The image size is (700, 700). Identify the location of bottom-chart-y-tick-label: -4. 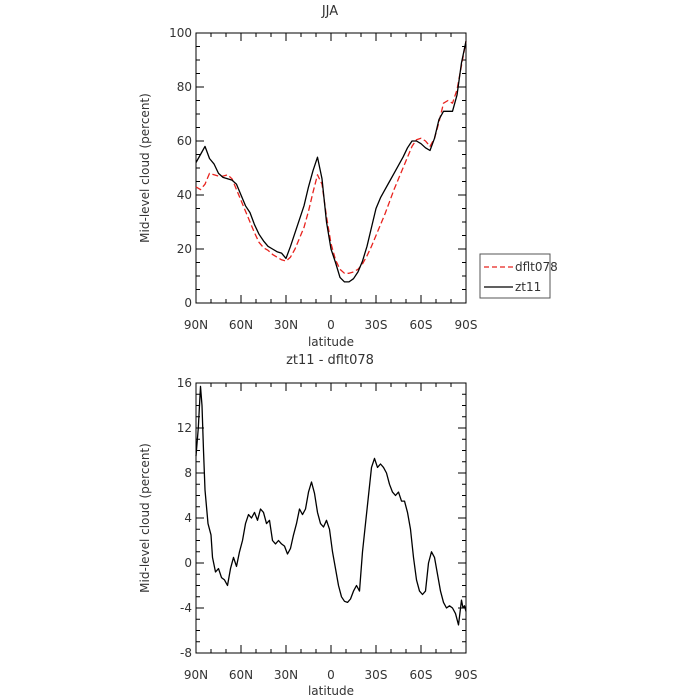
(186, 608).